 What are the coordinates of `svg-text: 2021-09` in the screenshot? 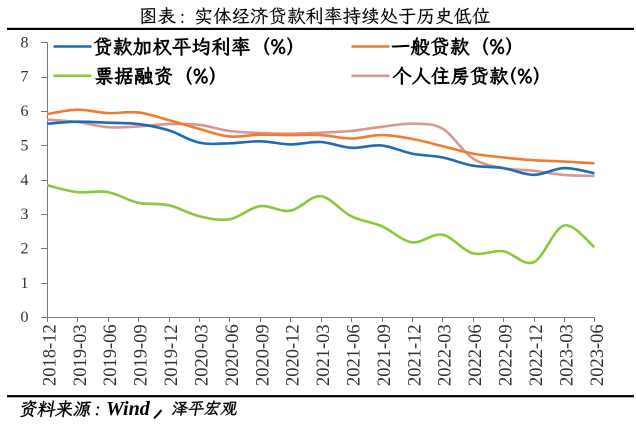 It's located at (385, 355).